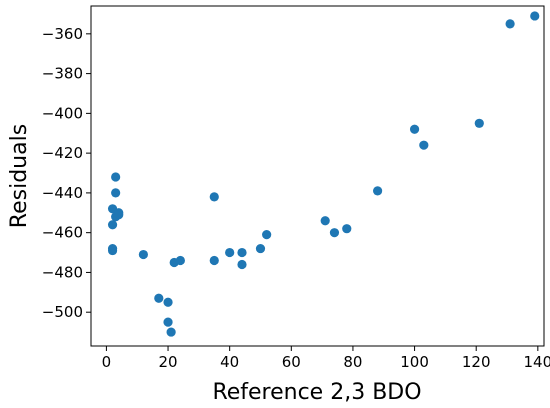 This screenshot has height=408, width=550. What do you see at coordinates (62, 153) in the screenshot?
I see `y-tick-label: −420` at bounding box center [62, 153].